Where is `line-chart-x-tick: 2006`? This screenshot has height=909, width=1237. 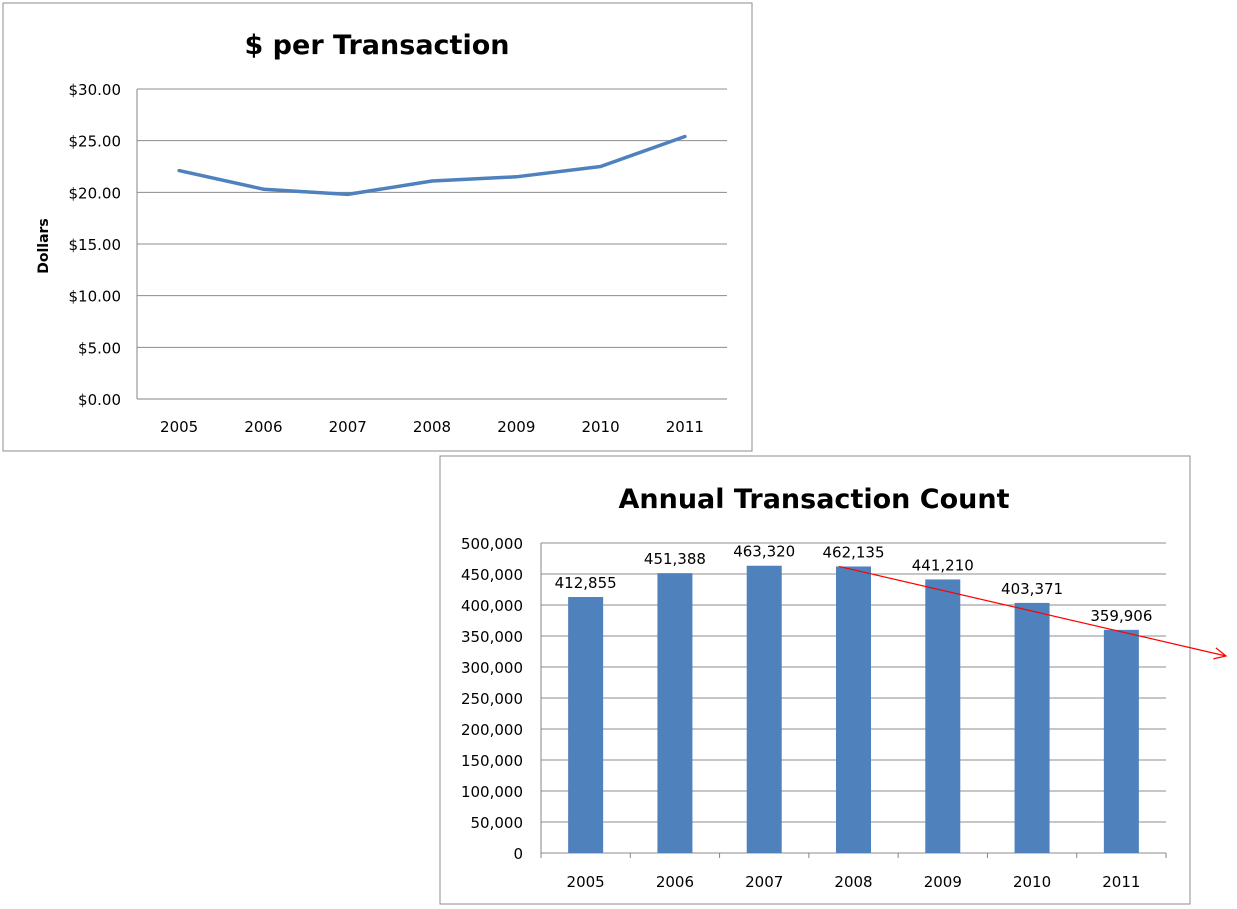 line-chart-x-tick: 2006 is located at coordinates (263, 427).